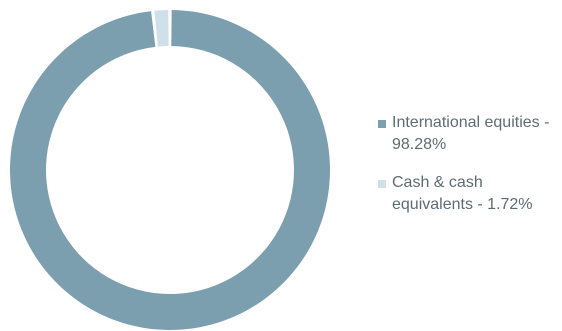 This screenshot has width=562, height=331. I want to click on legend-item-cash: Cash & cash equivalents - 1.72%, so click(468, 194).